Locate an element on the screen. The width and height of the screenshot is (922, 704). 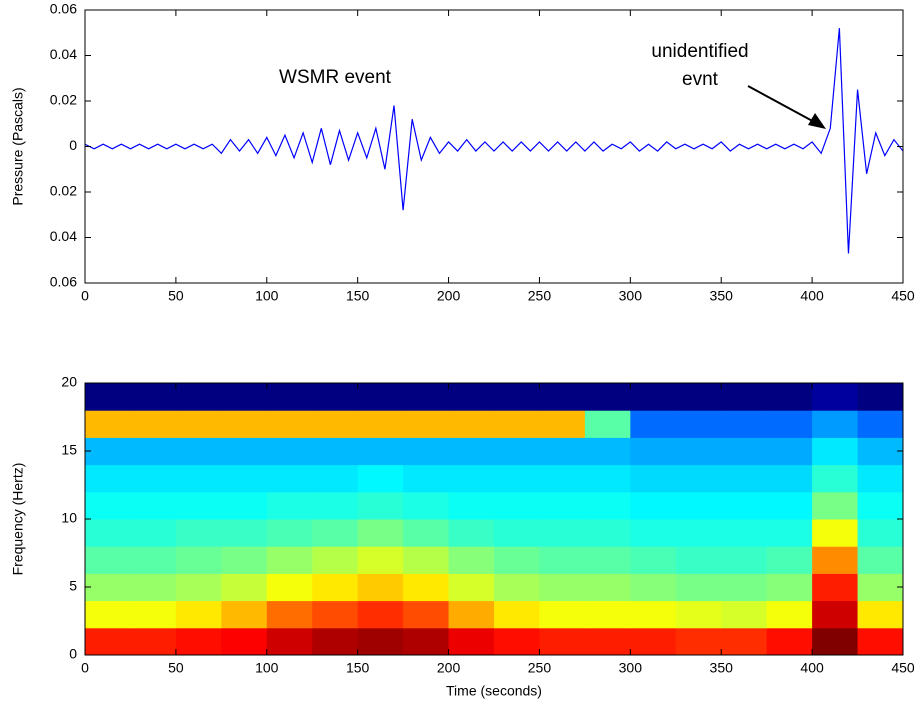
y-tick-label: 10 is located at coordinates (69, 518).